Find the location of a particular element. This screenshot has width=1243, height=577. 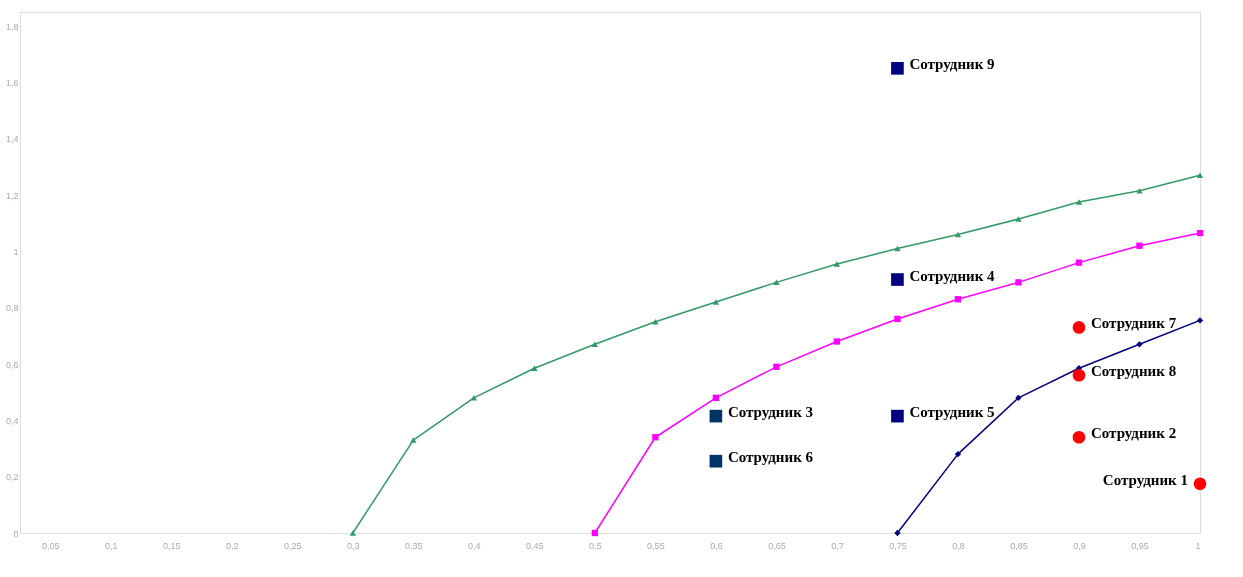

x-tick-label: 0,1 is located at coordinates (111, 545).